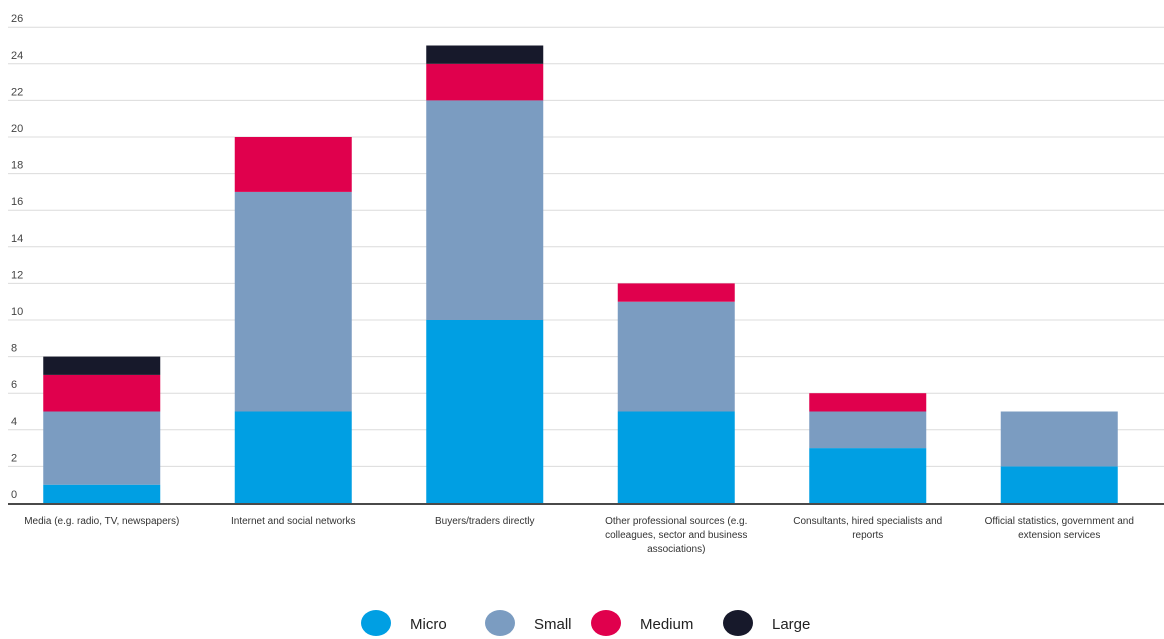 This screenshot has height=639, width=1164. I want to click on y-tick-label: 24, so click(17, 56).